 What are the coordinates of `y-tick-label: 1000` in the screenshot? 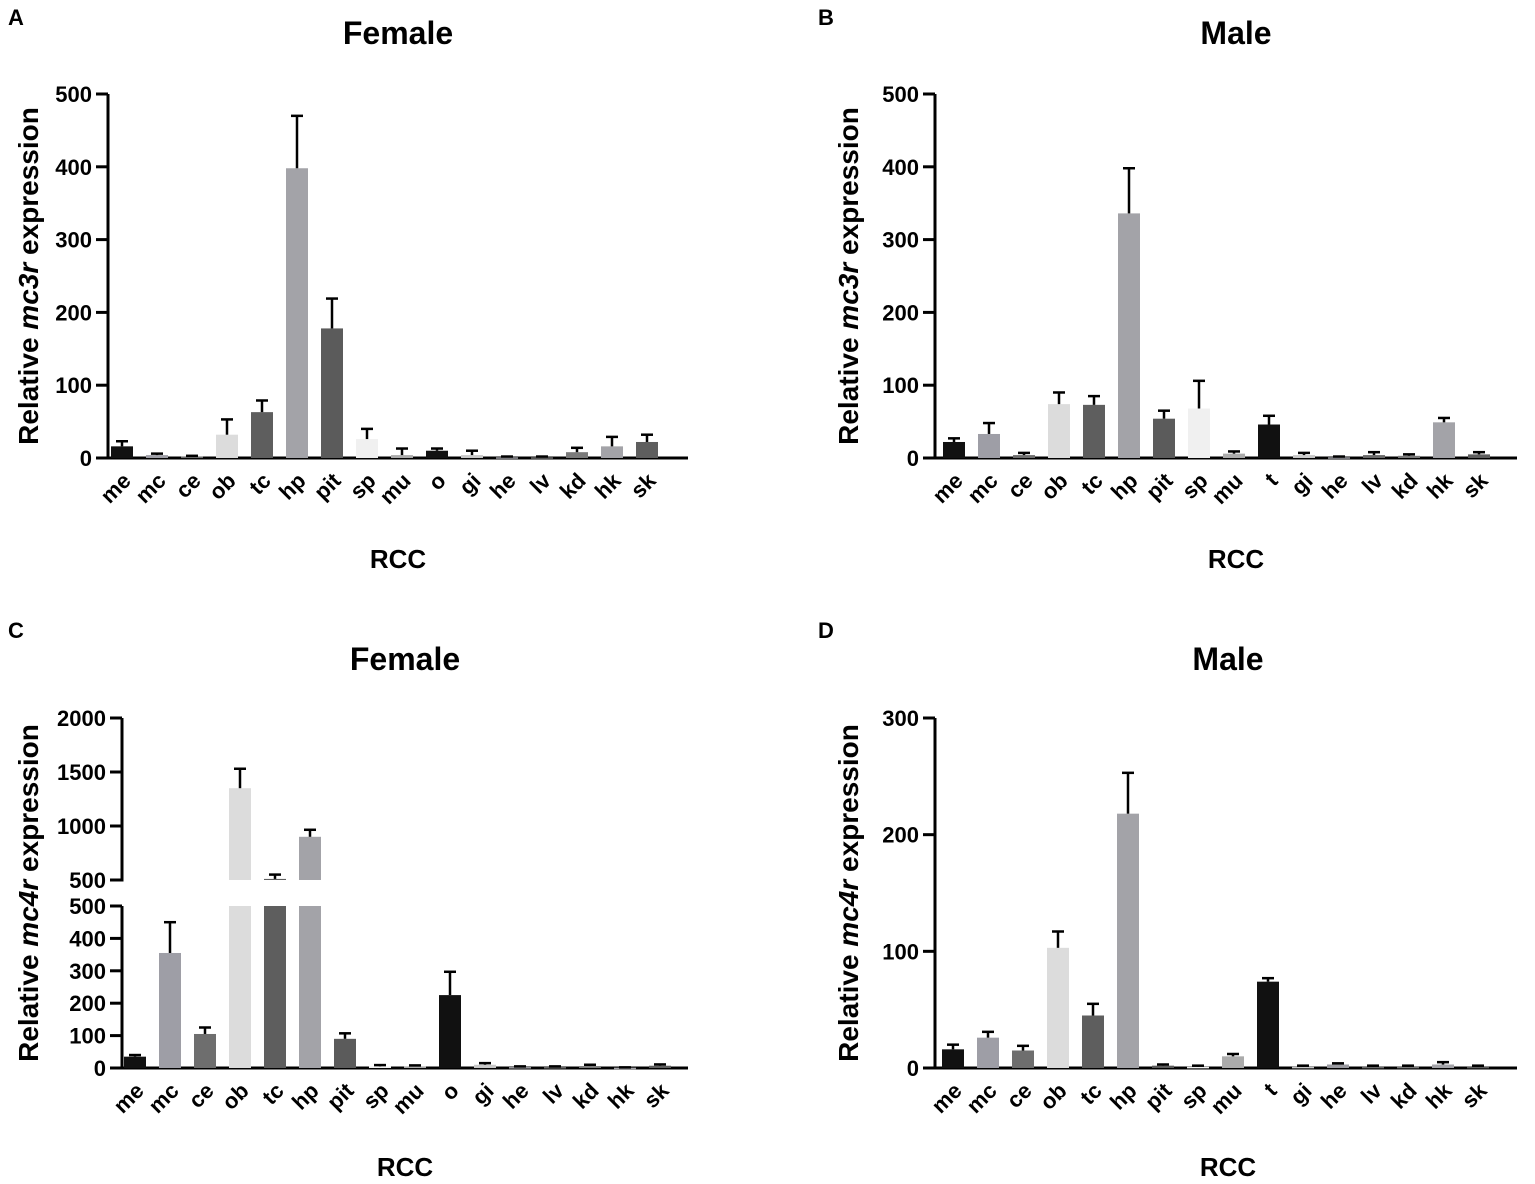 It's located at (81, 826).